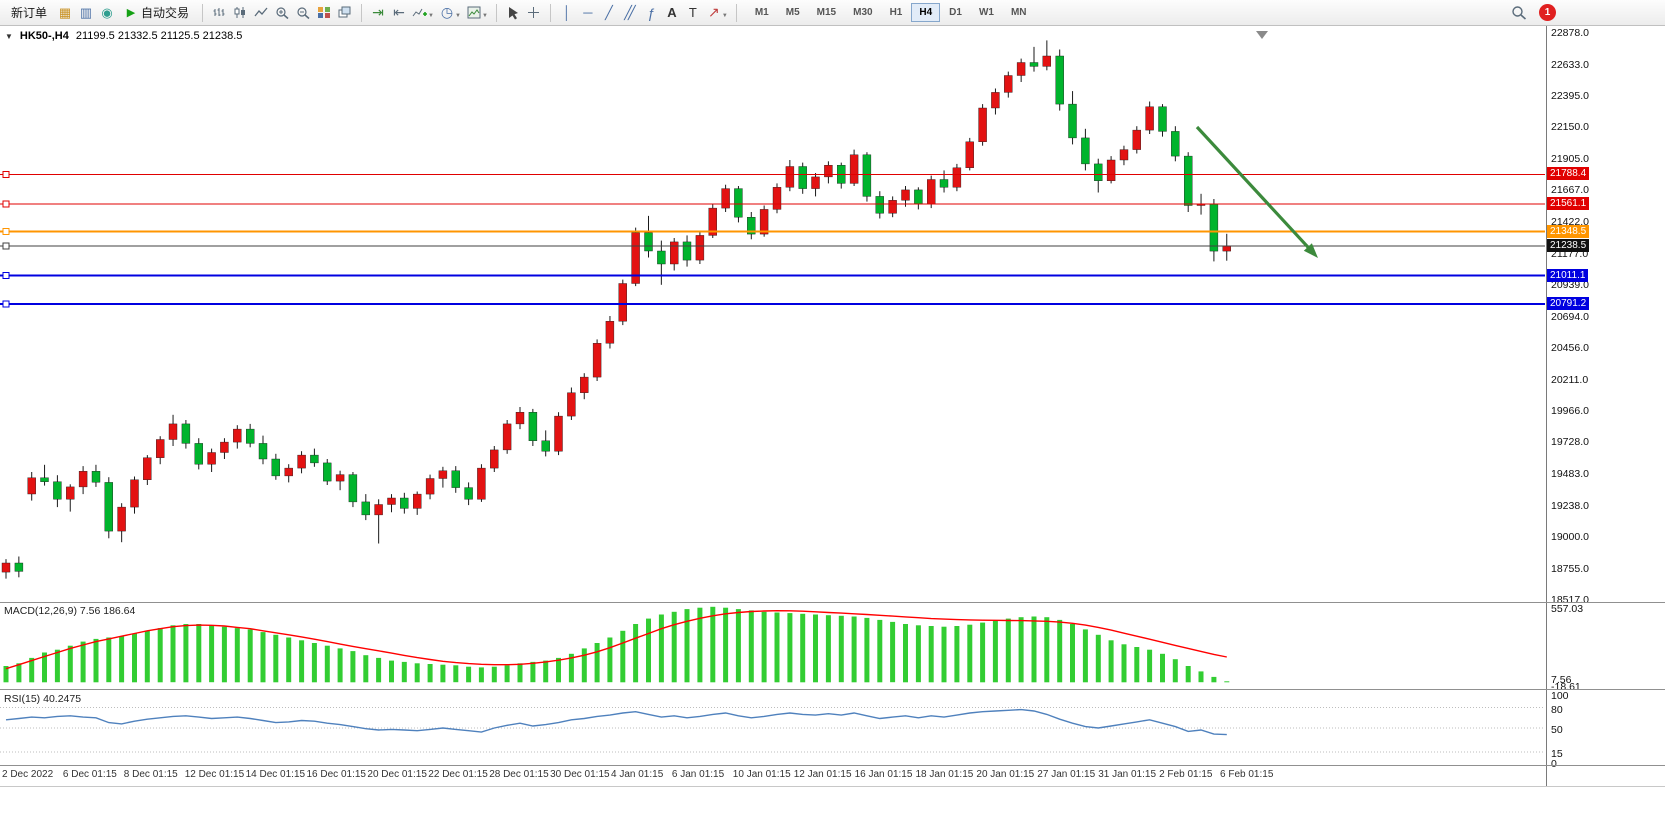 Image resolution: width=1665 pixels, height=837 pixels. What do you see at coordinates (1255, 190) in the screenshot?
I see `trend-arrow` at bounding box center [1255, 190].